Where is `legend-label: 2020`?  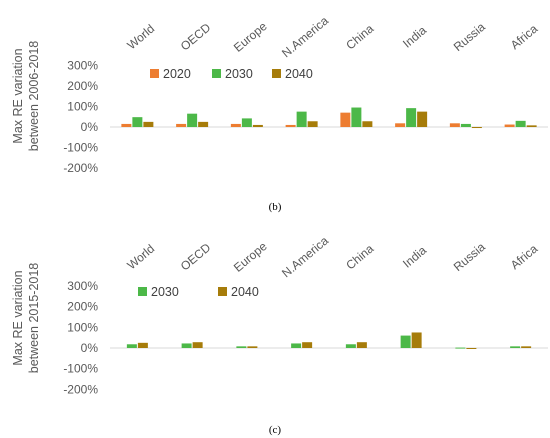
legend-label: 2020 is located at coordinates (177, 74).